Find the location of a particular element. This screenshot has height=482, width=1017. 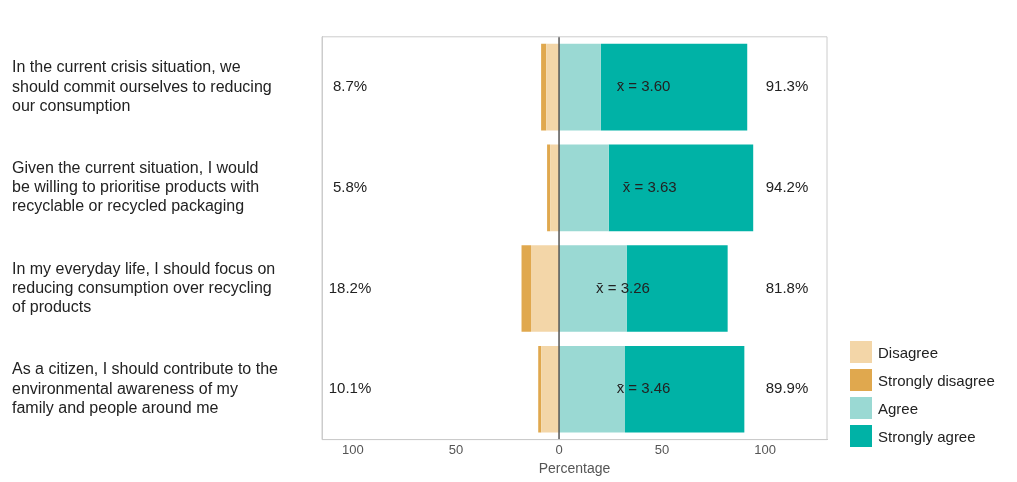

annotation: 8.7% is located at coordinates (350, 86).